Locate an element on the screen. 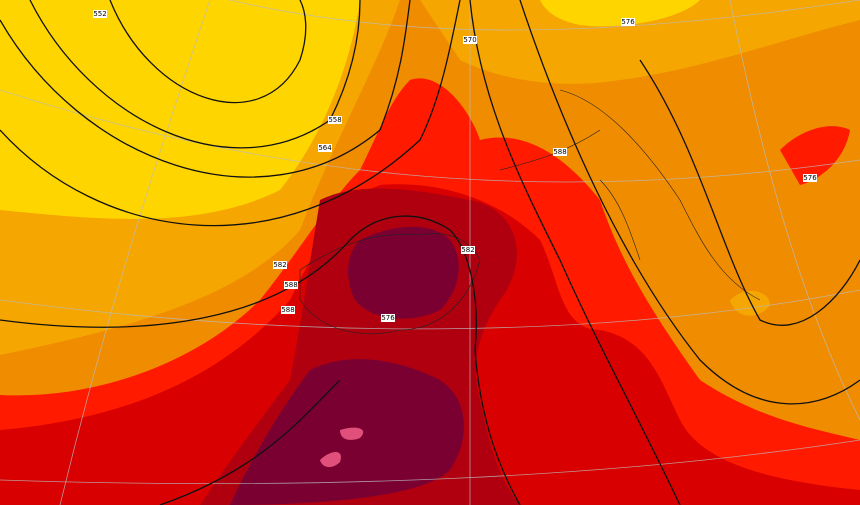 This screenshot has width=860, height=505. contour-label: 564 is located at coordinates (325, 148).